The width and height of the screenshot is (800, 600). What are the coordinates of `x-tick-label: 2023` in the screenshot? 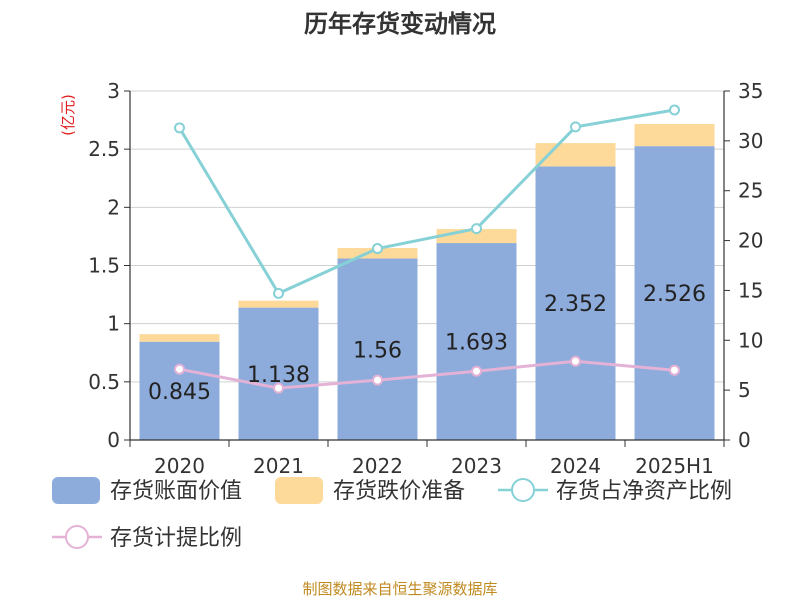 It's located at (476, 466).